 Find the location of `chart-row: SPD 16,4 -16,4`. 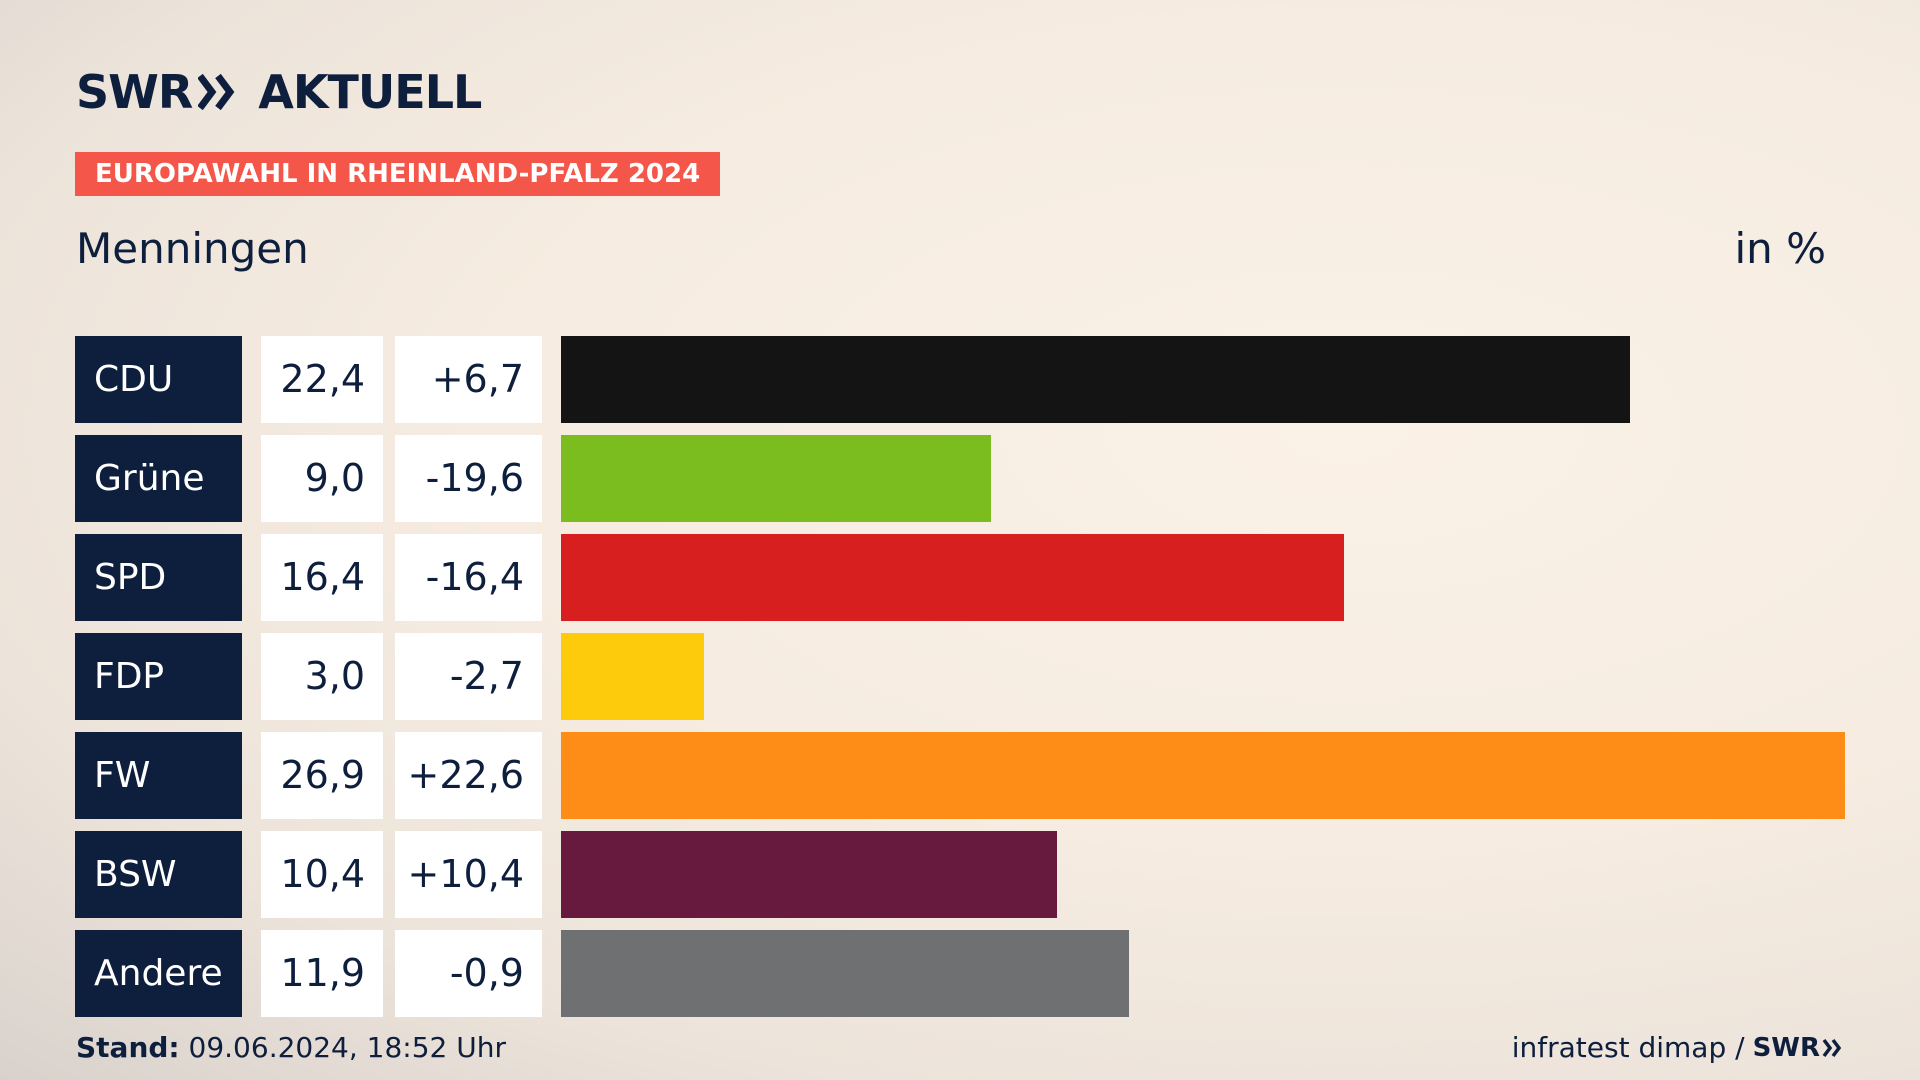

chart-row: SPD 16,4 -16,4 is located at coordinates (960, 577).